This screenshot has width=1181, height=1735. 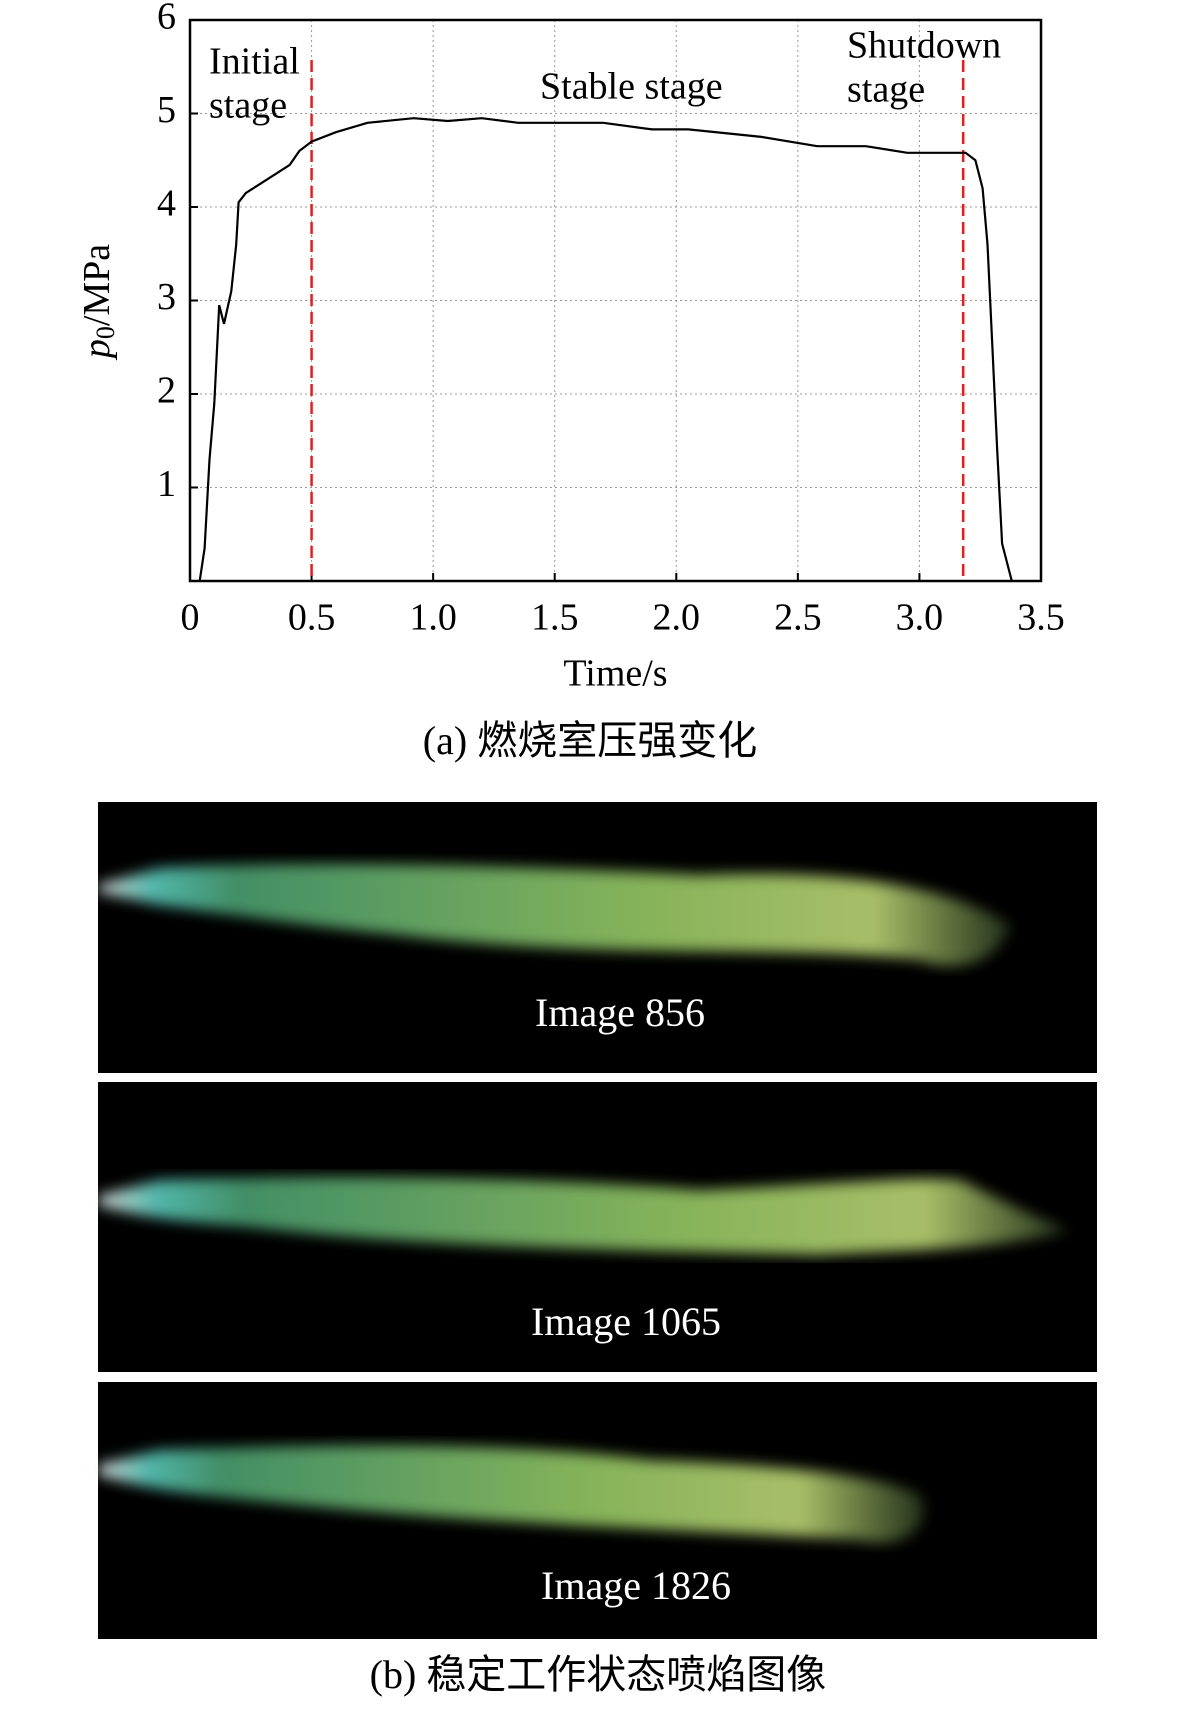 What do you see at coordinates (312, 618) in the screenshot?
I see `x-tick-label: 0.5` at bounding box center [312, 618].